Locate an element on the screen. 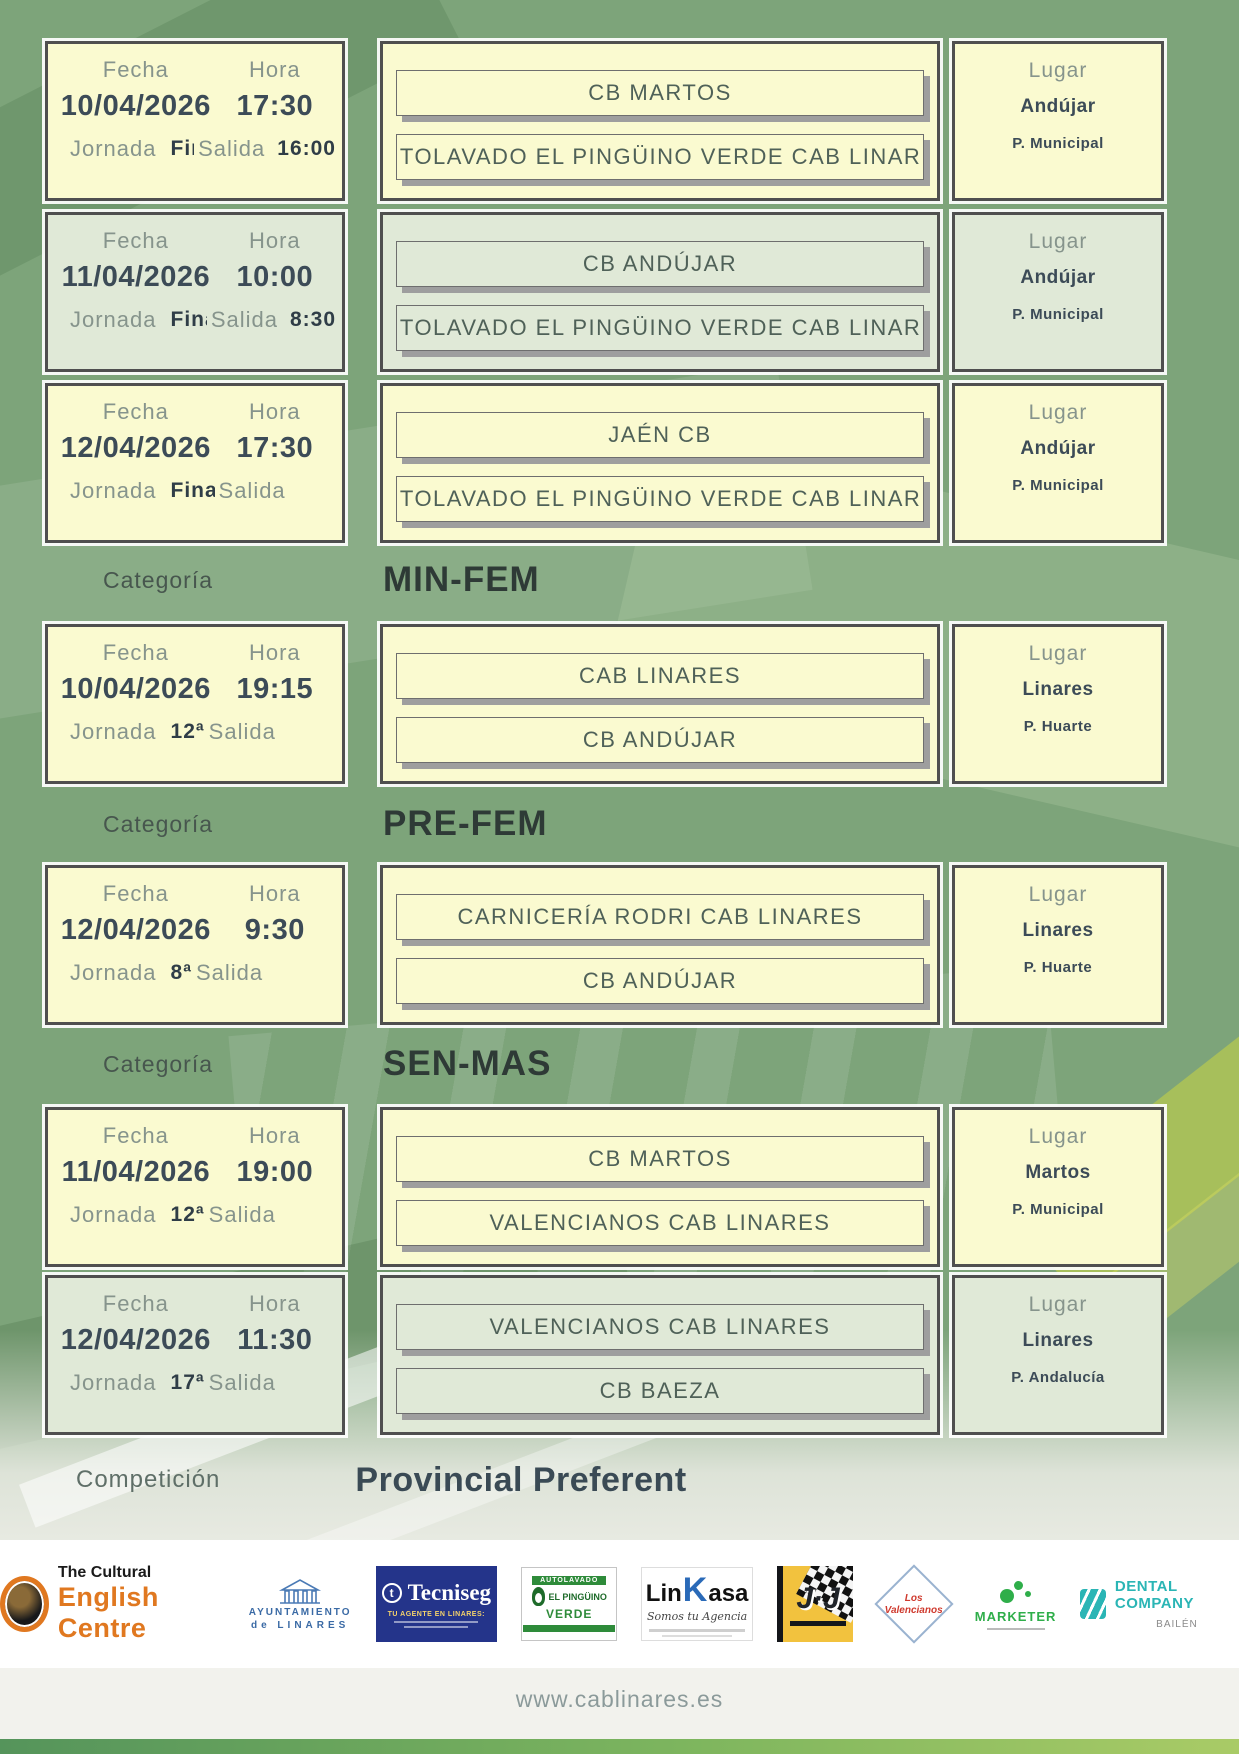  category-header: Categoría SEN-MAS is located at coordinates (604, 1064).